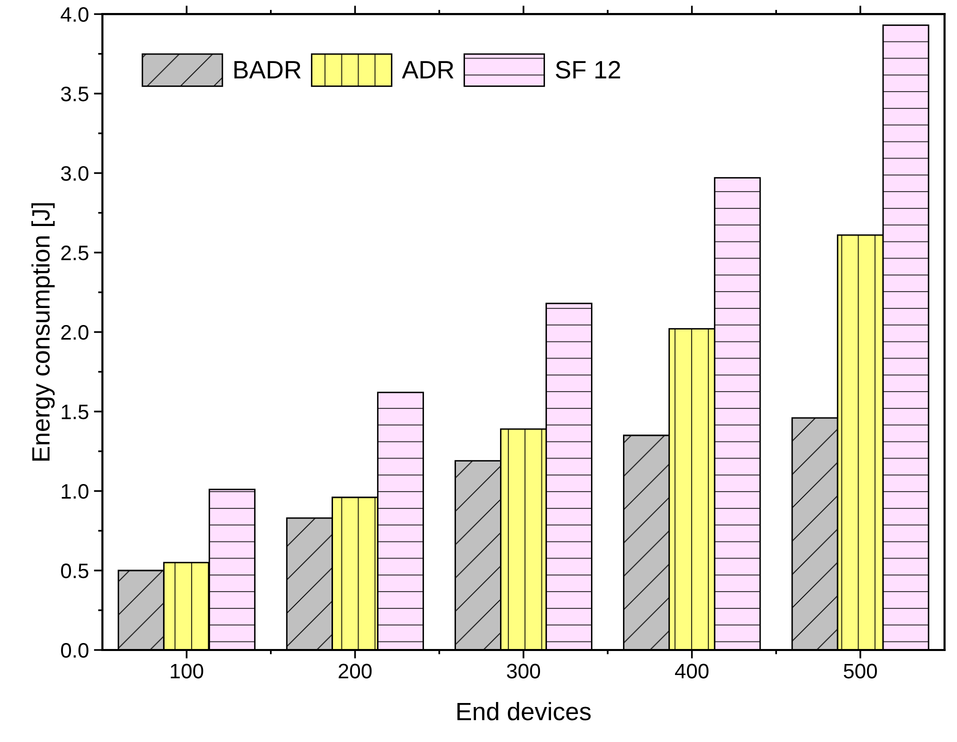 This screenshot has height=742, width=957. I want to click on y-tick-label: 3.5, so click(74, 94).